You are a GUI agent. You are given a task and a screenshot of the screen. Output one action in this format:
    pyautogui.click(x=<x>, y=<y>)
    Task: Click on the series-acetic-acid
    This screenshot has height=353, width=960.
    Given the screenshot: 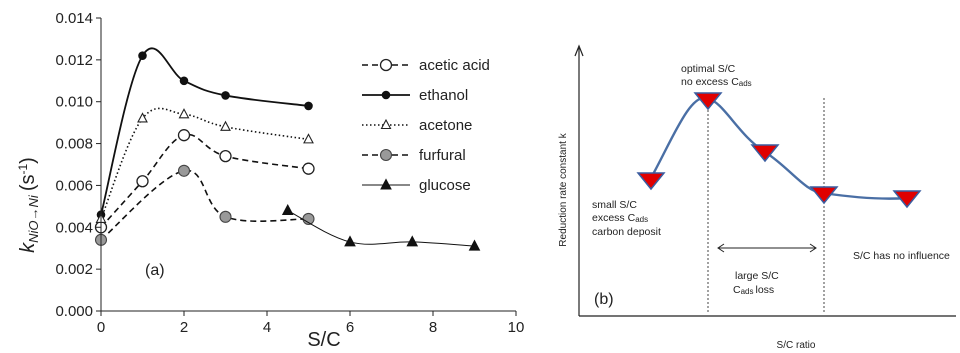 What is the action you would take?
    pyautogui.click(x=204, y=181)
    